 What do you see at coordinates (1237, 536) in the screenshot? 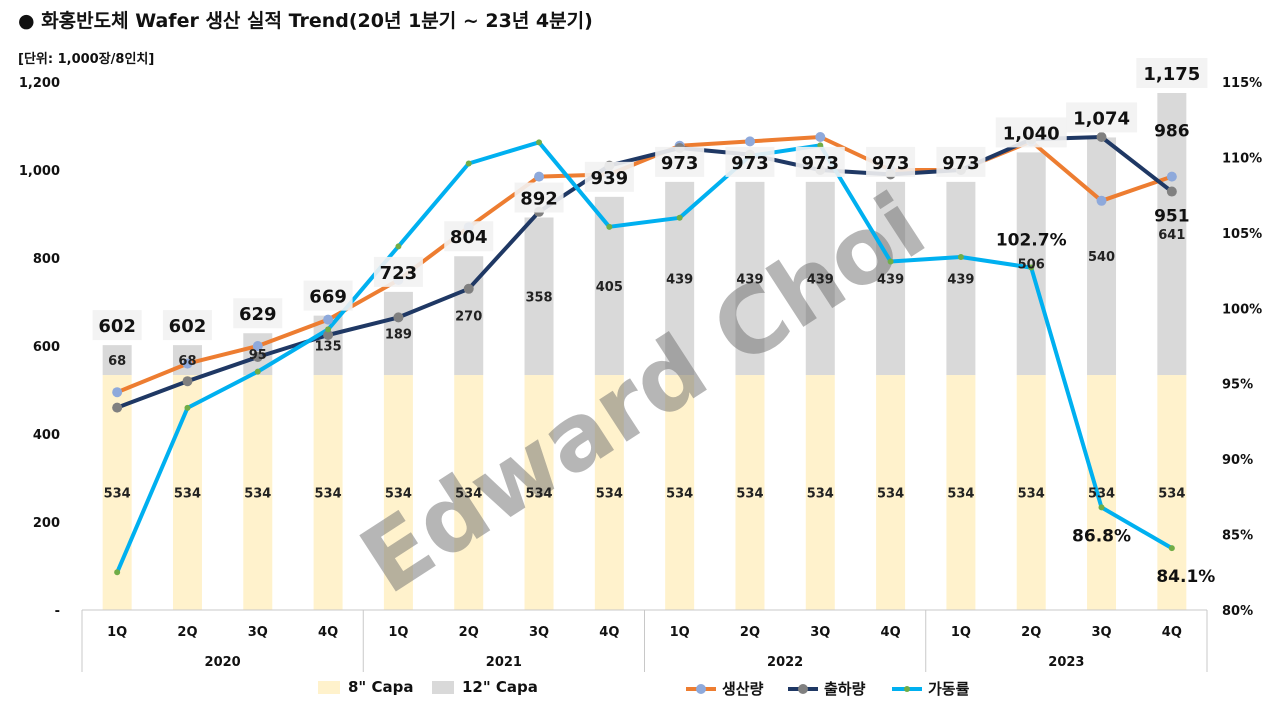
I see `y-right-tick-label: 85%` at bounding box center [1237, 536].